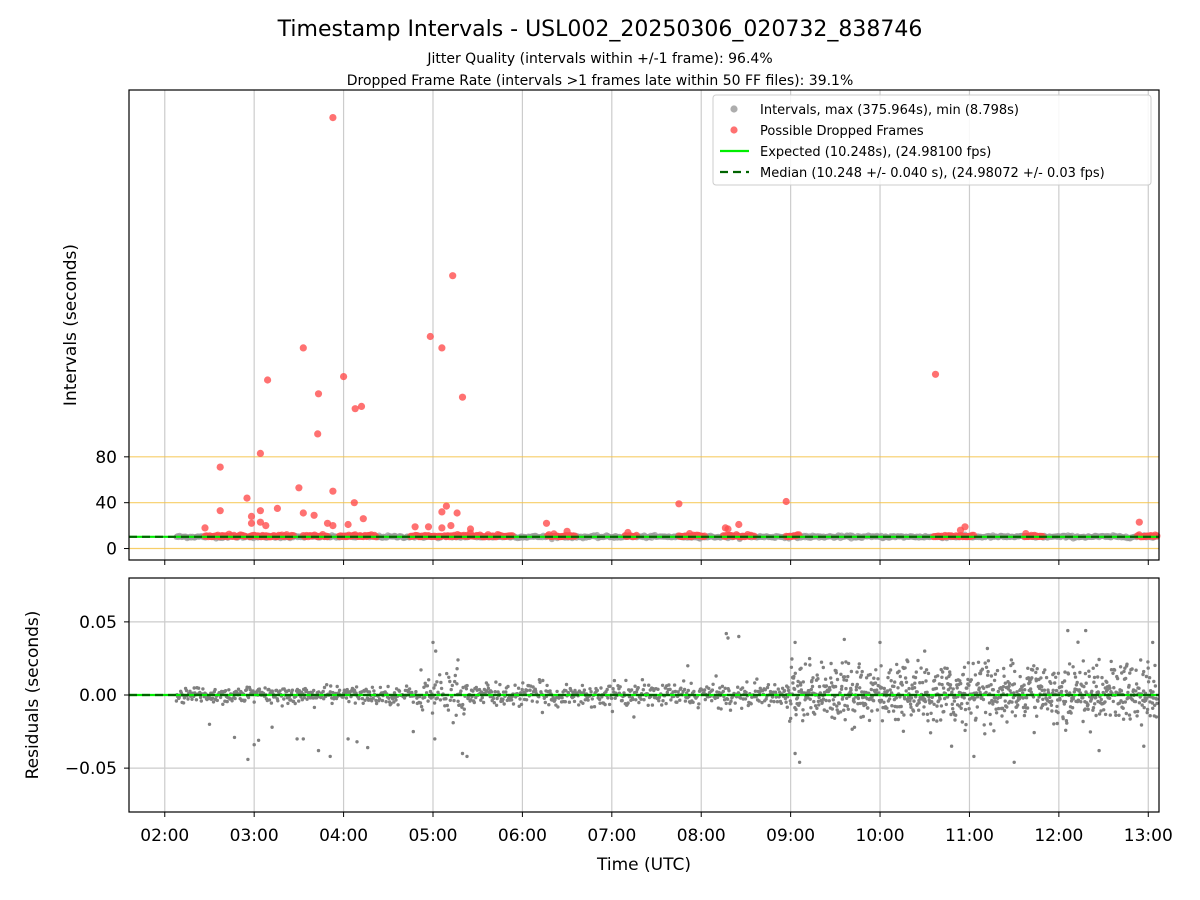 The image size is (1200, 900). What do you see at coordinates (522, 836) in the screenshot?
I see `x-tick-label: 06:00` at bounding box center [522, 836].